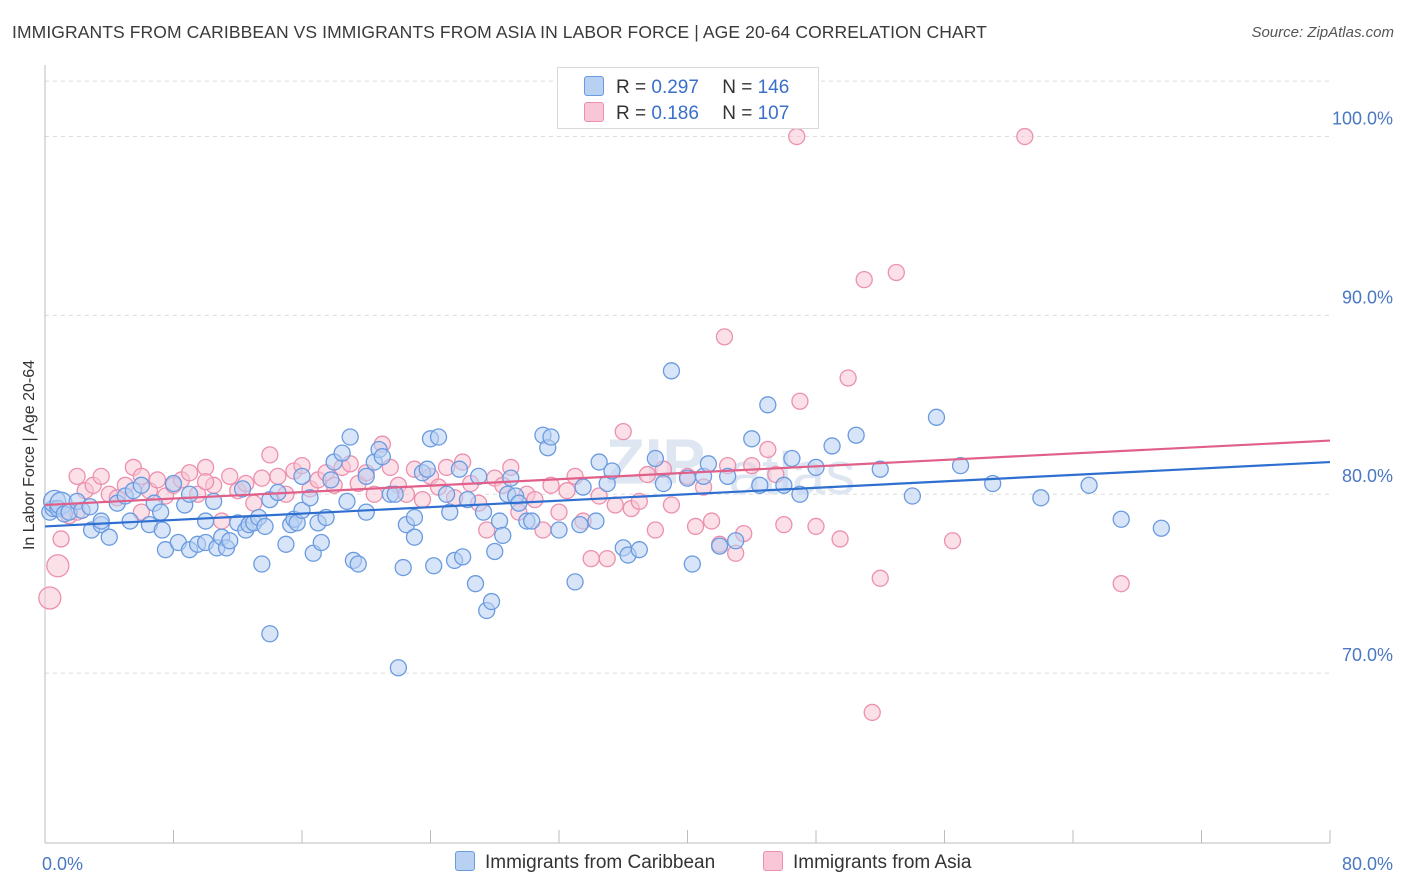 This screenshot has width=1406, height=892. I want to click on legend-r-label: R =, so click(631, 113).